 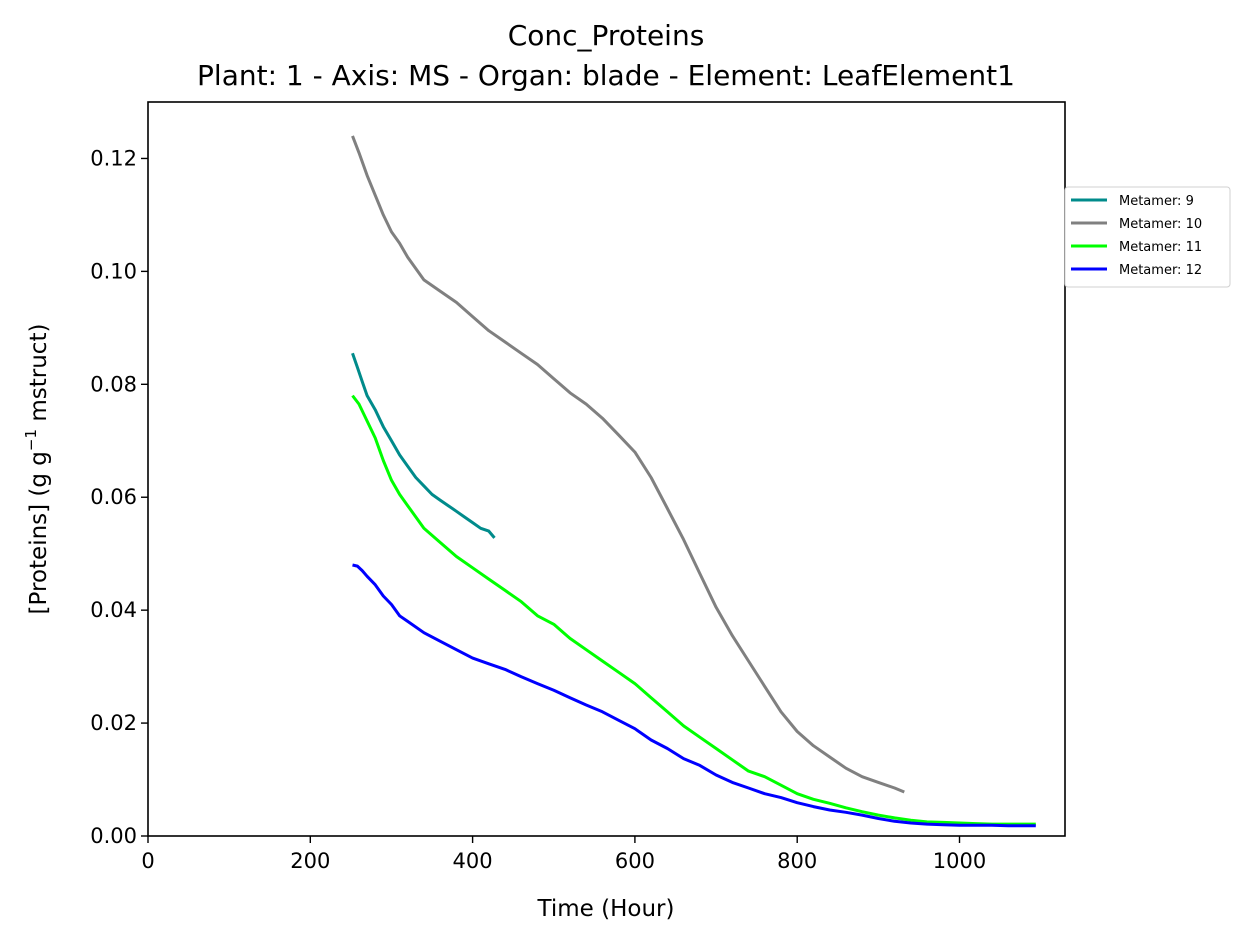 What do you see at coordinates (1160, 247) in the screenshot?
I see `legend-label-3: Metamer: 11` at bounding box center [1160, 247].